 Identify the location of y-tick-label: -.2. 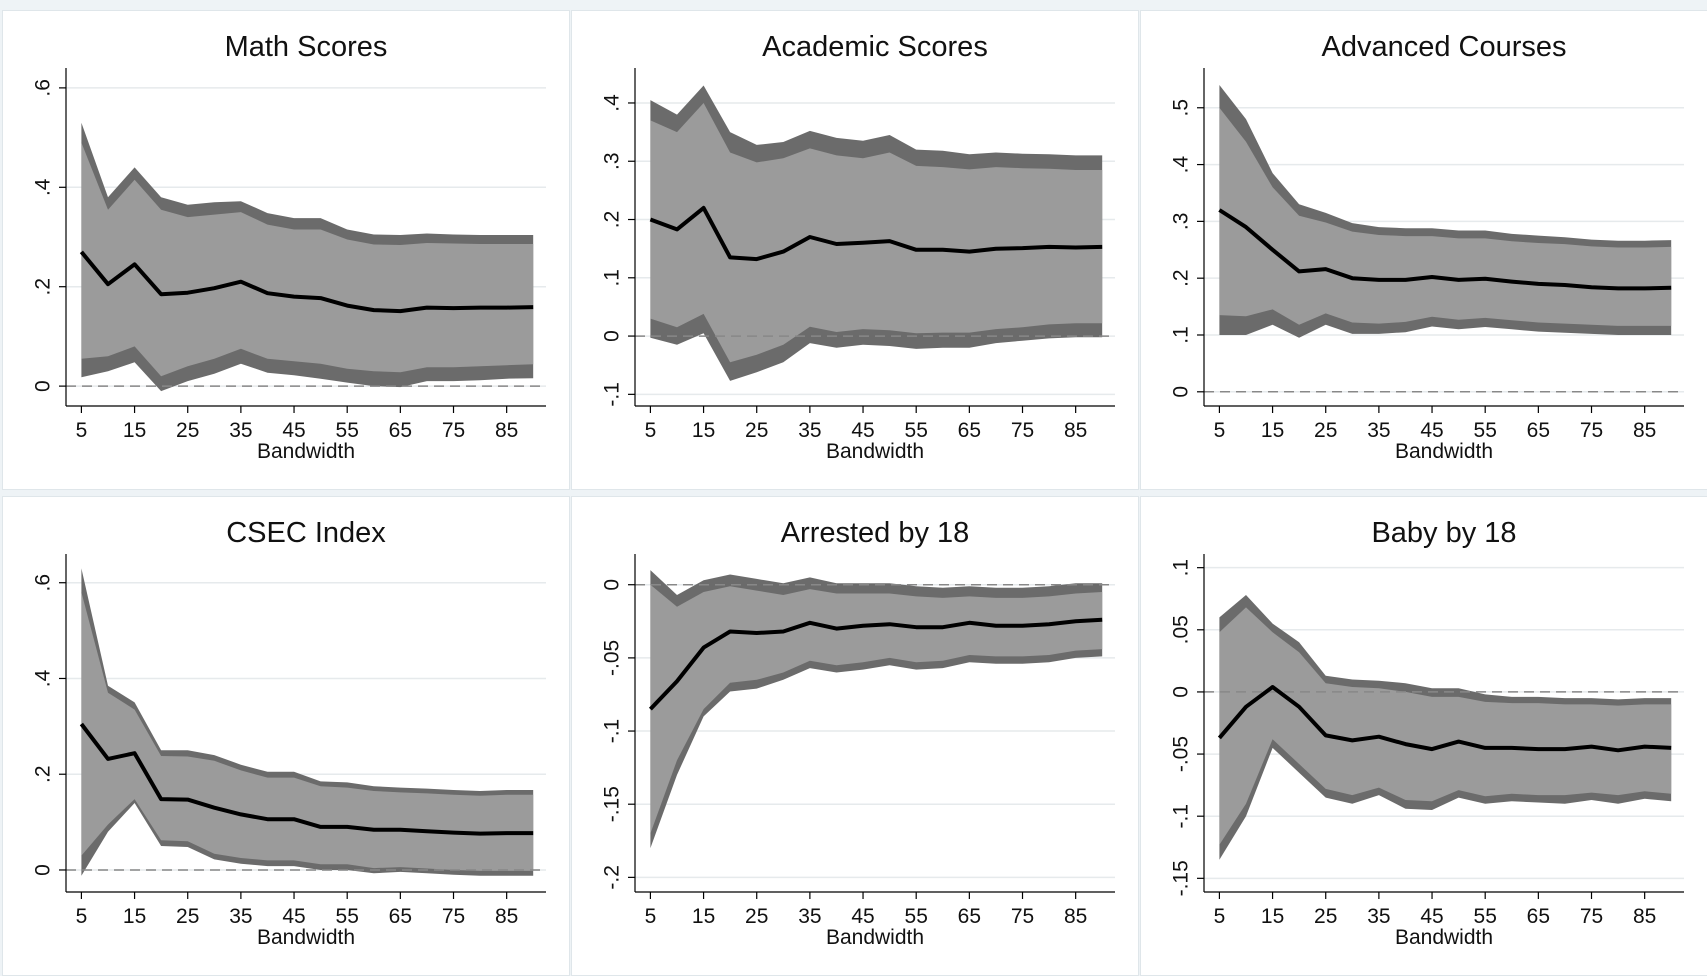
(612, 877).